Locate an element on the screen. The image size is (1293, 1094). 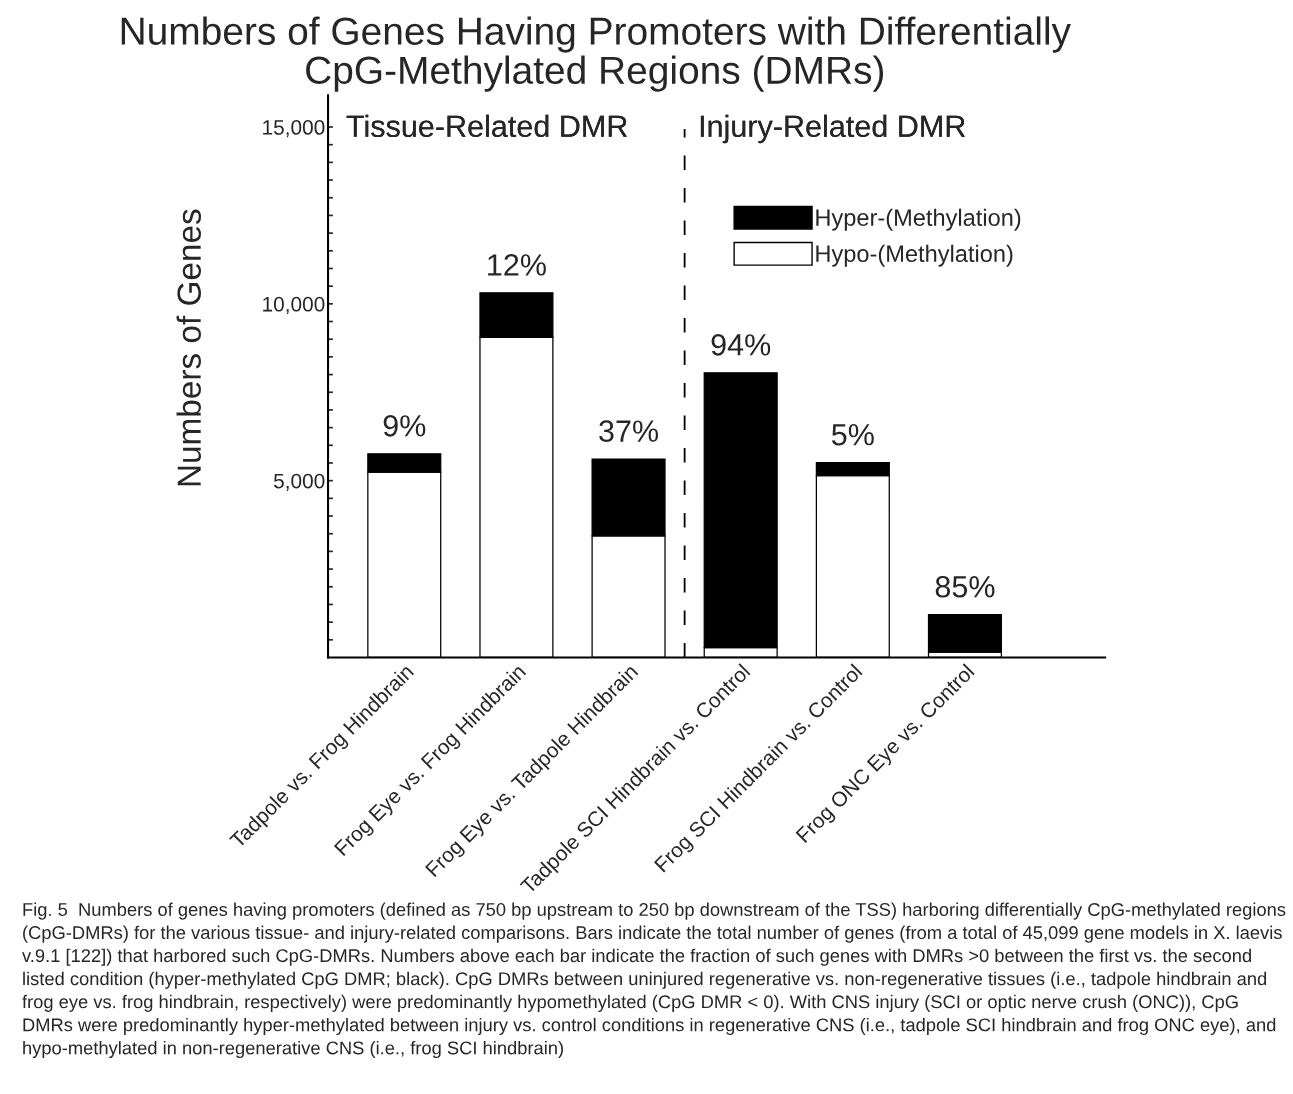
caption: Fig. 5 Numbers of genes having promoters (defined as 750 bp upstream to 250 bp downstream of the TSS) harboring differentially CpG-methylated regions (CpG-DMRs) for the various tissue- and injury-related comparisons. Bars indicate the total number of genes (from a total of 45,099 gene models in X. laevis v.9.1 [122]) that harbored such CpG-DMRs. Numbers above each bar indicate the fraction of such genes with DMRs >0 between the first vs. the second listed condition (hyper-methylated CpG DMR; black). CpG DMRs between uninjured regenerative vs. non-regenerative tissues (i.e., tadpole hindbrain and frog eye vs. frog hindbrain, respectively) were predominantly hypomethylated (CpG DMR < 0). With CNS injury (SCI or optic nerve crush (ONC)), CpG DMRs were predominantly hyper-methylated between injury vs. control conditions in regenerative CNS (i.e., tadpole SCI hindbrain and frog ONC eye), and hypo-methylated in non-regenerative CNS (i.e., frog SCI hindbrain) is located at coordinates (654, 980).